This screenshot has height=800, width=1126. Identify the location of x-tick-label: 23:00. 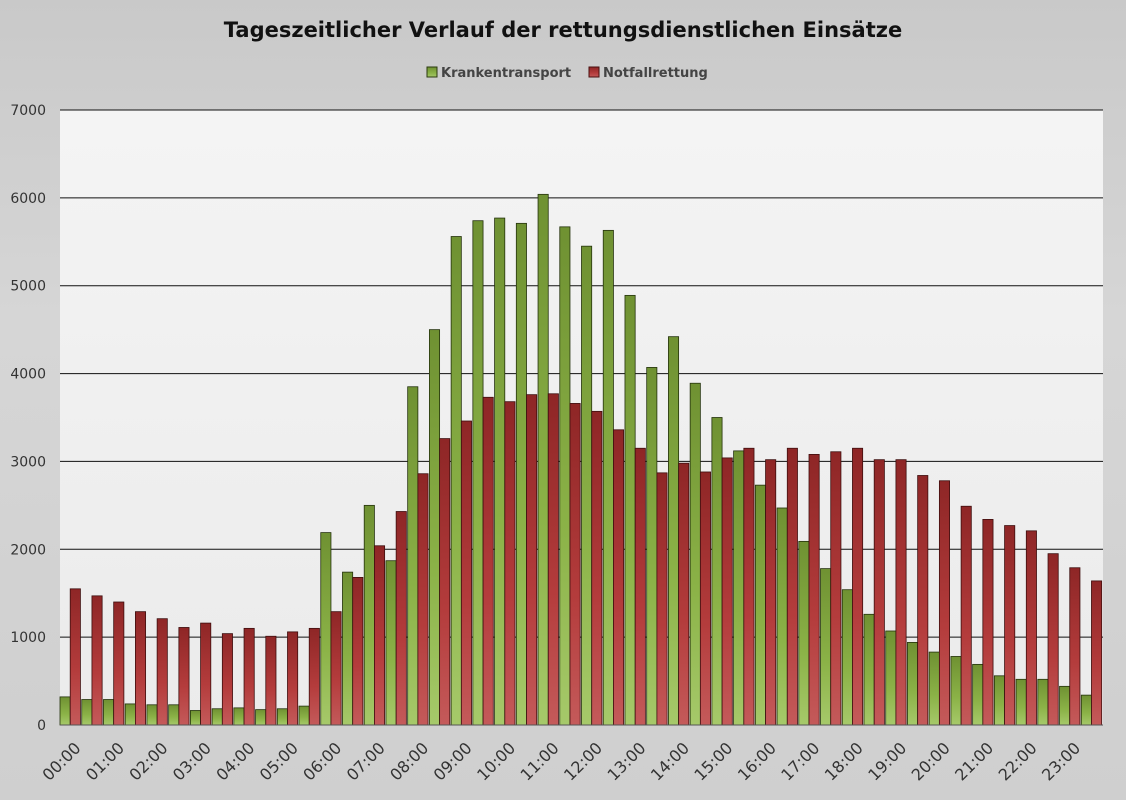
(1061, 761).